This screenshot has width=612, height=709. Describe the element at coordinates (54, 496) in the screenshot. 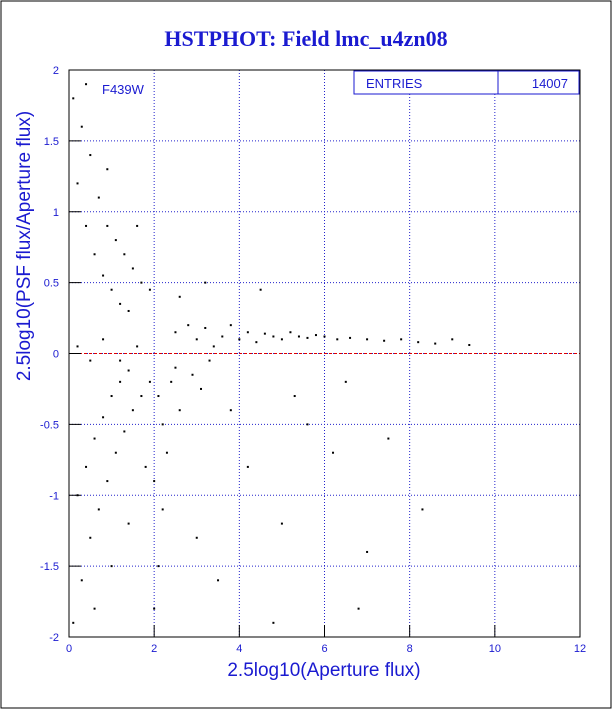

I see `y-tick-label: -1` at that location.